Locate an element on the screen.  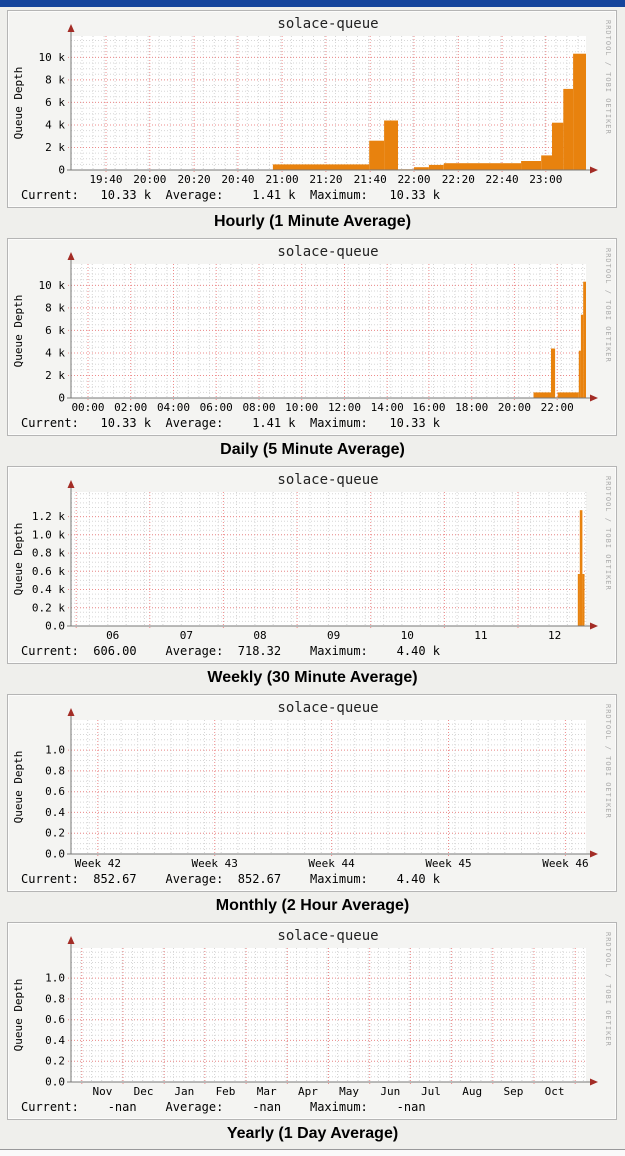
y-tick-label: 1.2 k is located at coordinates (48, 516).